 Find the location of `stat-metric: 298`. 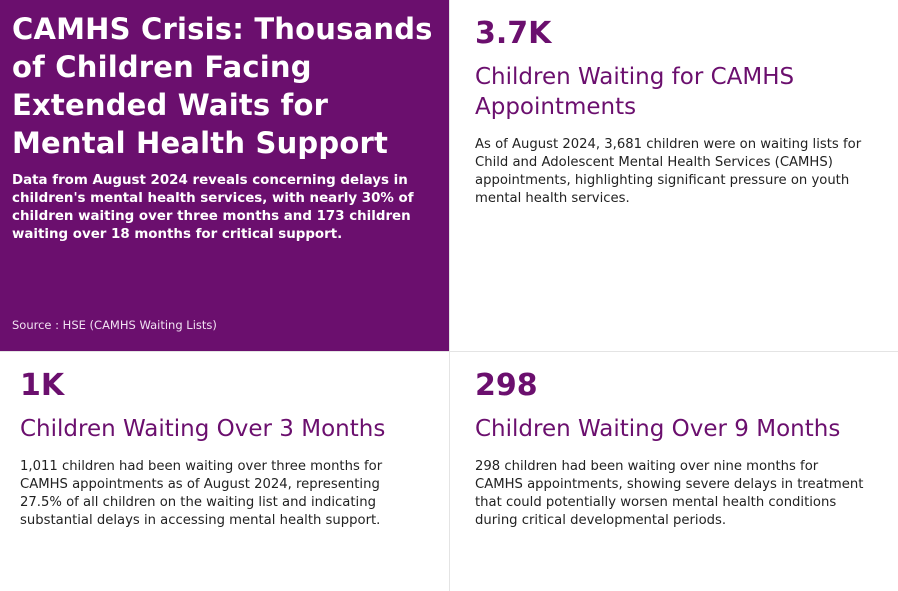

stat-metric: 298 is located at coordinates (506, 385).